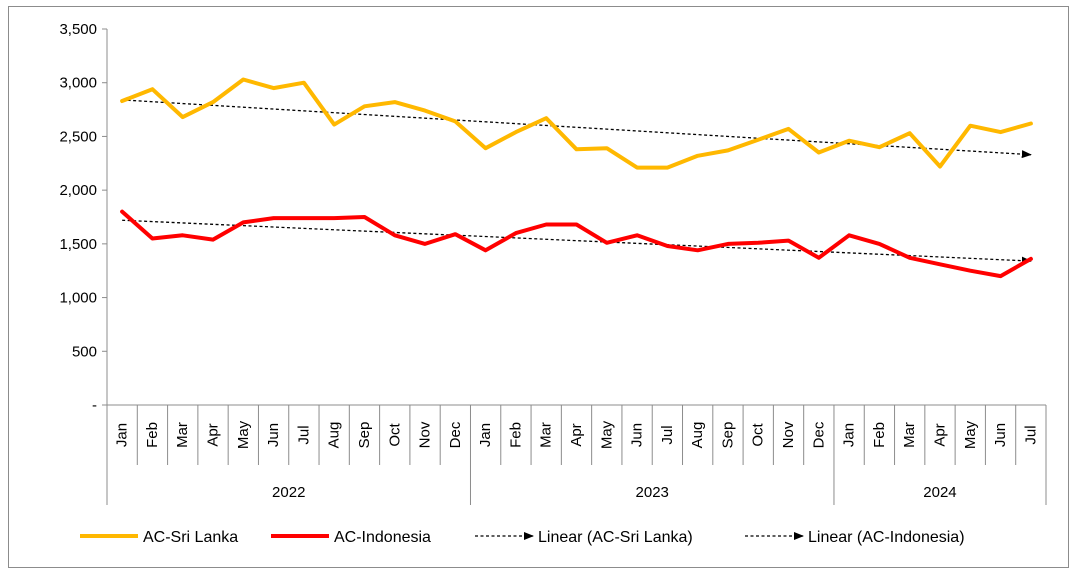 Image resolution: width=1079 pixels, height=577 pixels. What do you see at coordinates (84, 351) in the screenshot?
I see `y-tick-label: 500` at bounding box center [84, 351].